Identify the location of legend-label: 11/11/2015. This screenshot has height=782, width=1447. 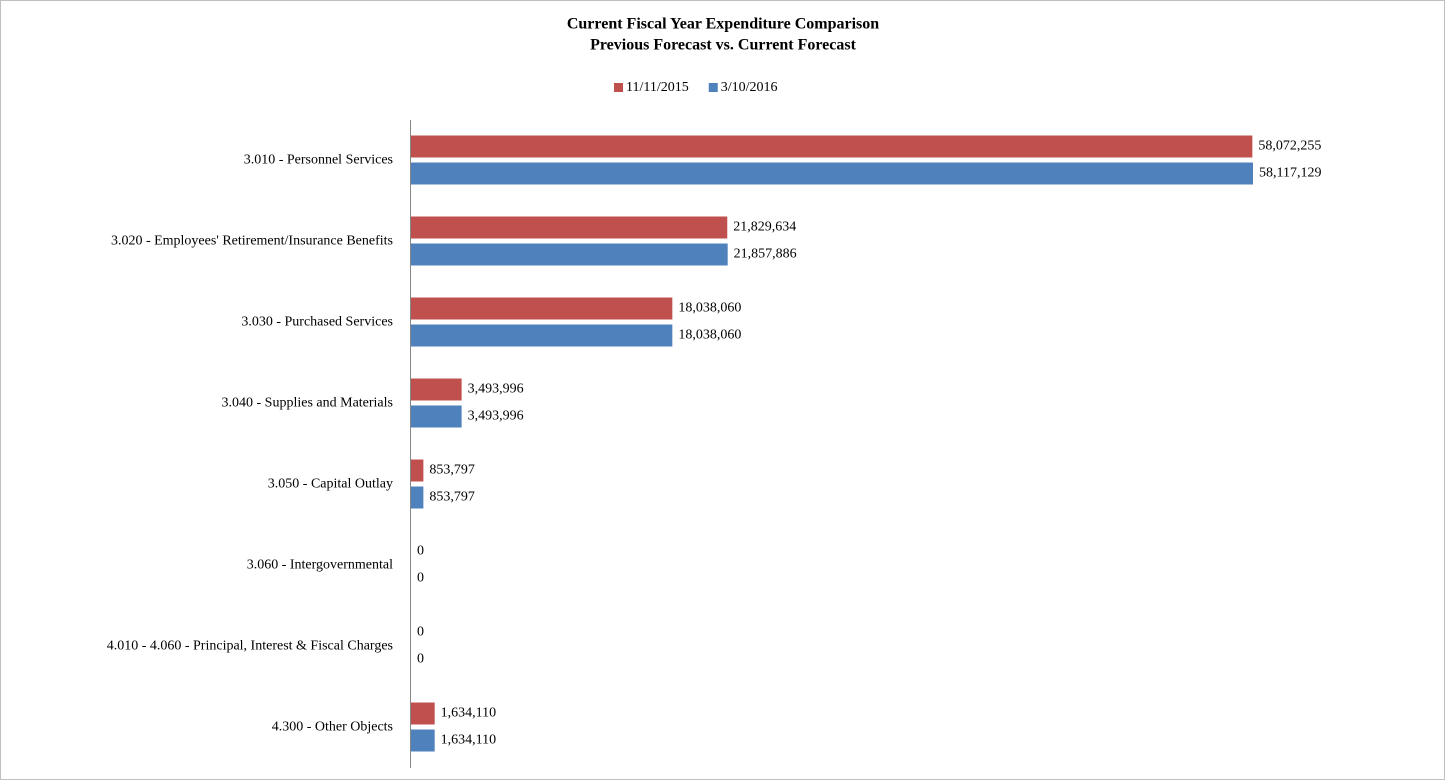
(657, 87).